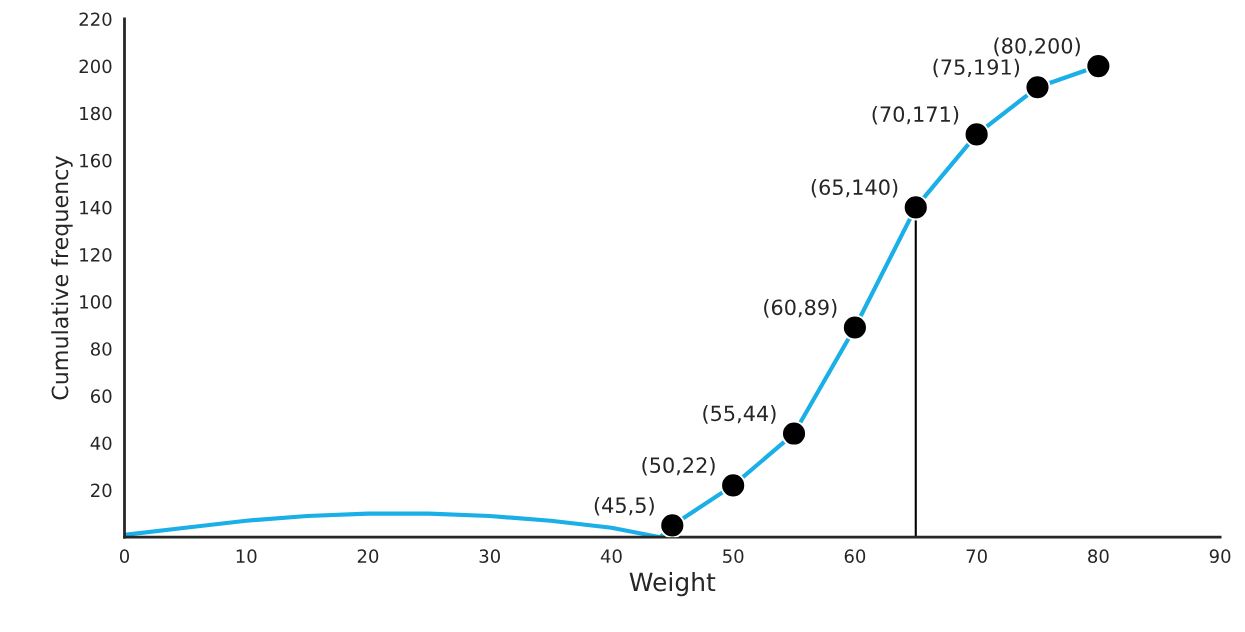 The image size is (1245, 632). What do you see at coordinates (1220, 556) in the screenshot?
I see `x-tick-label: 90` at bounding box center [1220, 556].